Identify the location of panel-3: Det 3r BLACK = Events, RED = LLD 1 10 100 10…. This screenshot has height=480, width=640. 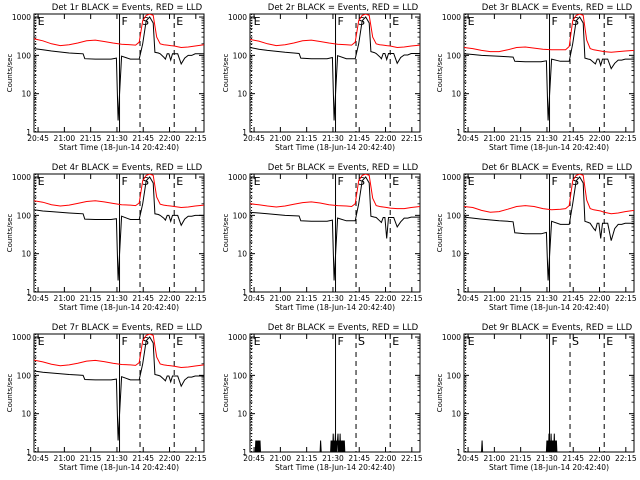
(536, 77).